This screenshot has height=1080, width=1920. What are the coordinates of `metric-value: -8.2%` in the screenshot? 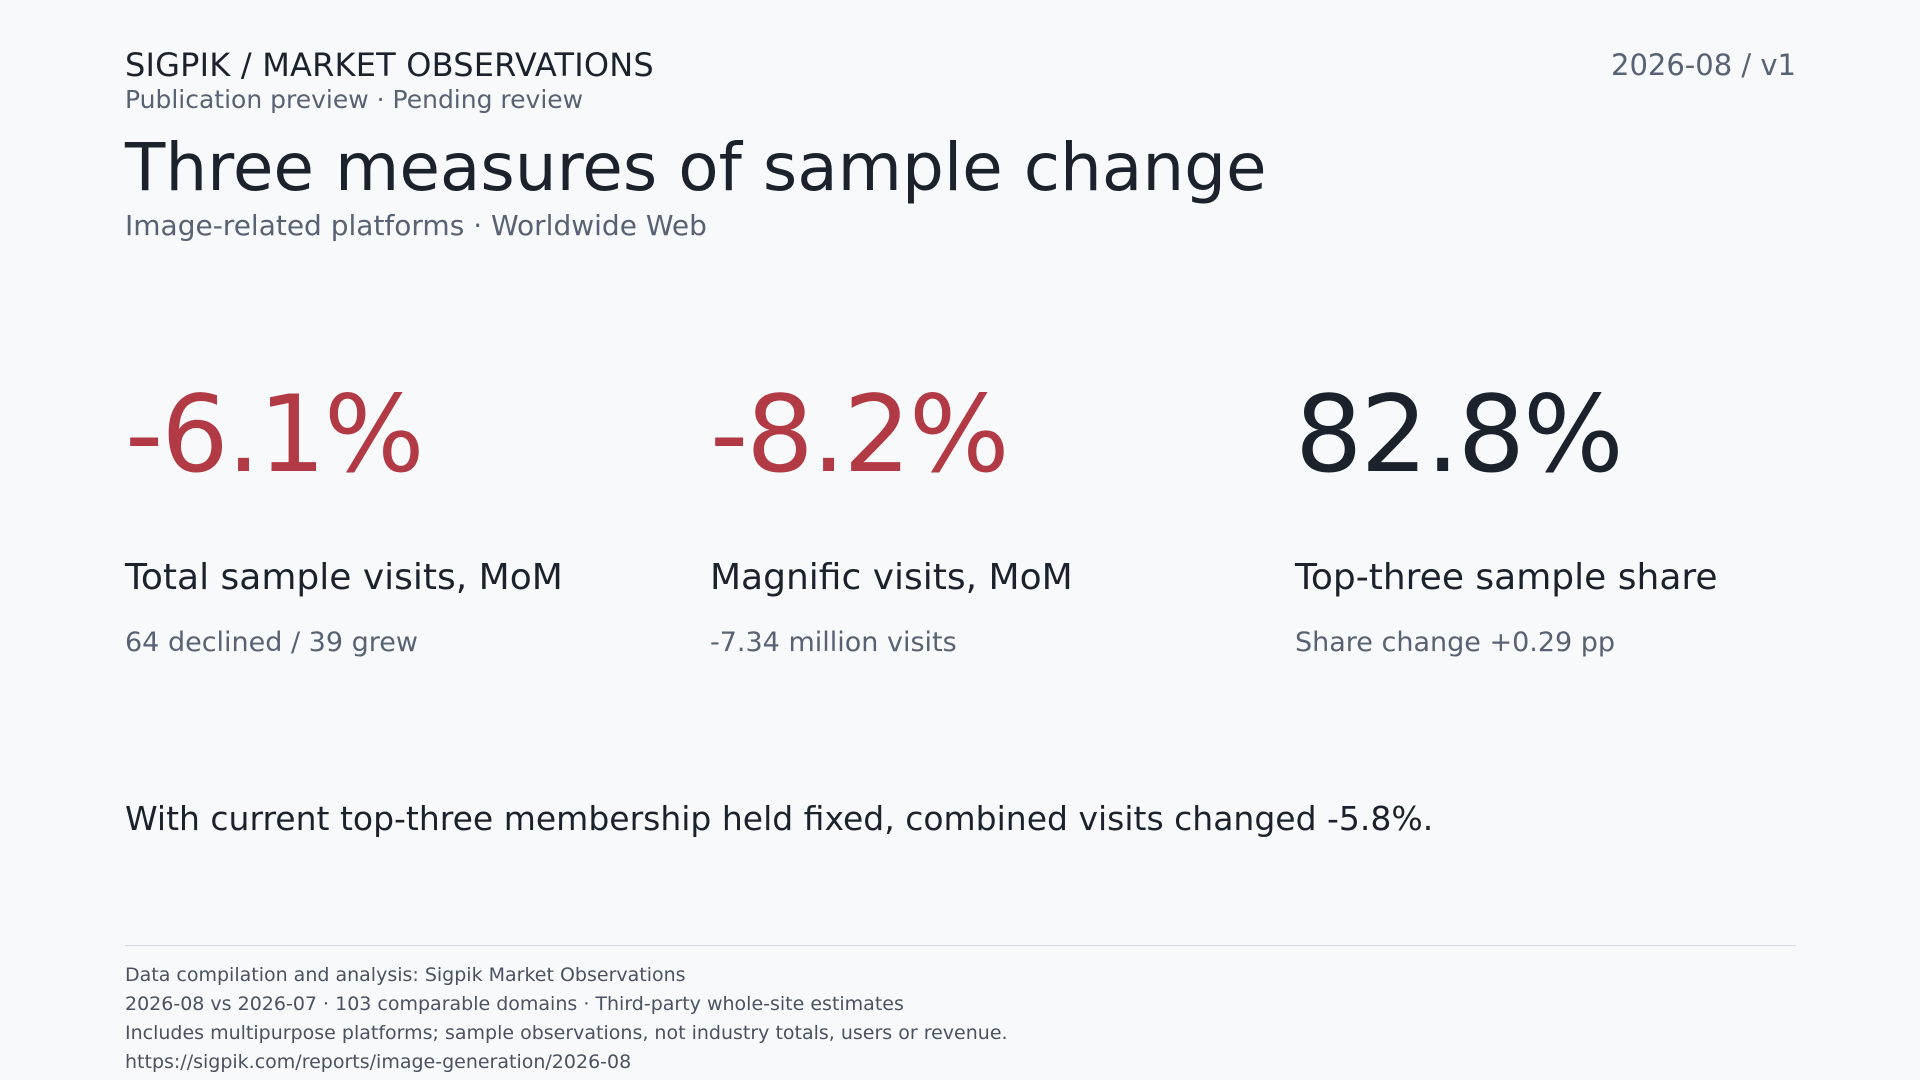 It's located at (860, 434).